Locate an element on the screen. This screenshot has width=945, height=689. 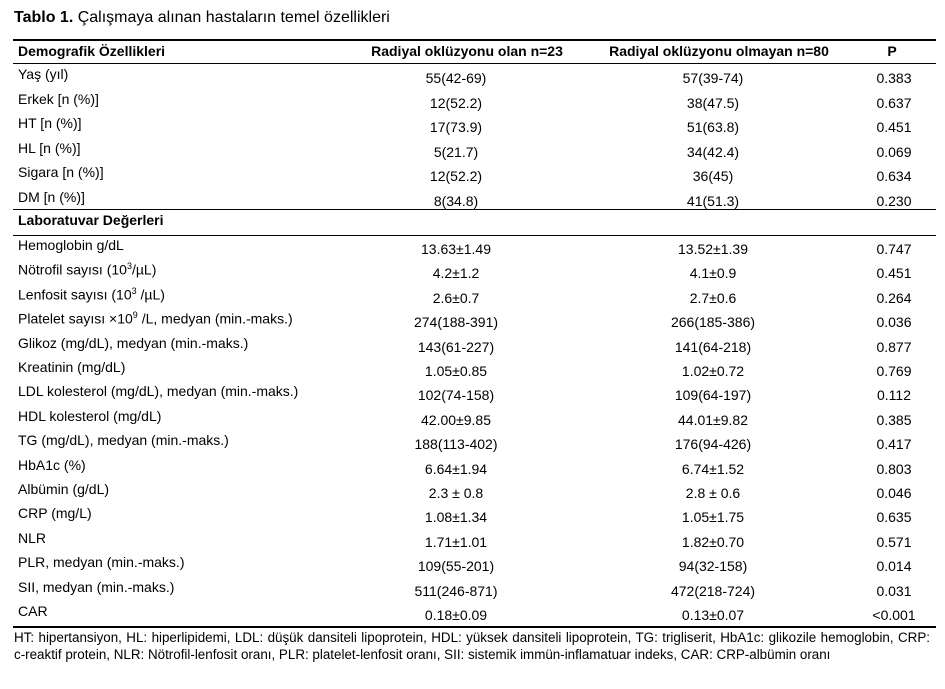
value-without-occlusion: 34(42.4) is located at coordinates (713, 151).